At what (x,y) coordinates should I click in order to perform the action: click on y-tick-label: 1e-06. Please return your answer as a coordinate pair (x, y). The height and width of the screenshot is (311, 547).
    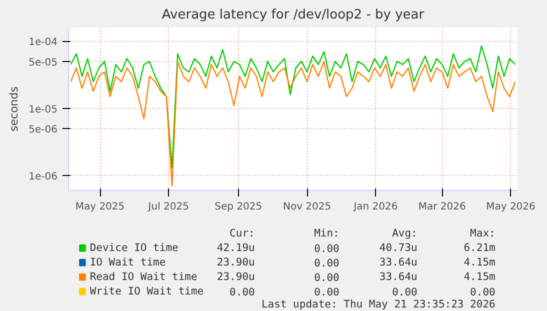
    Looking at the image, I should click on (43, 177).